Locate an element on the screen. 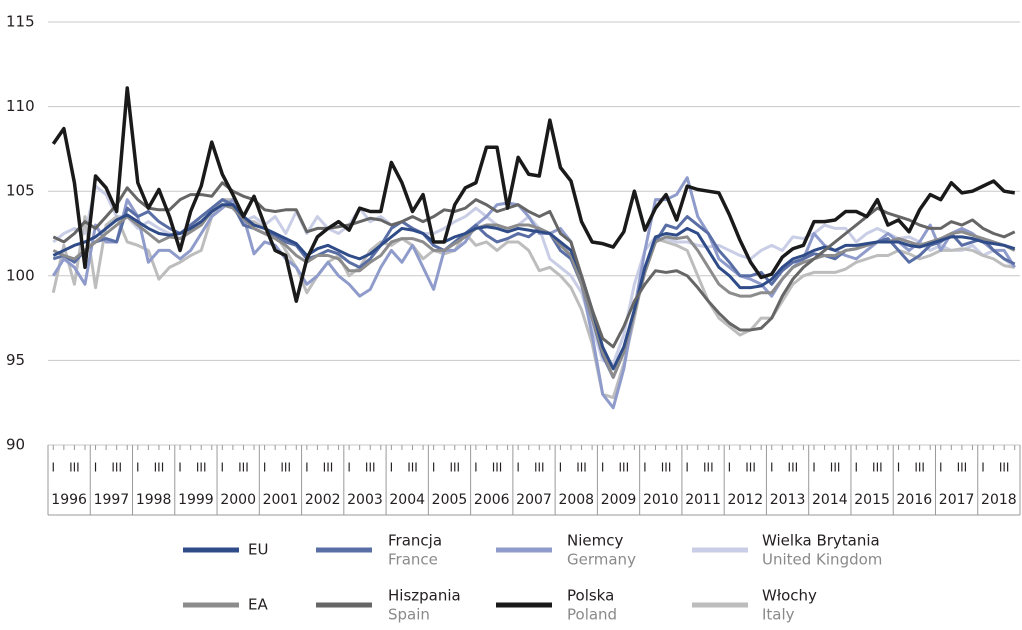  year-label: 2005 is located at coordinates (450, 500).